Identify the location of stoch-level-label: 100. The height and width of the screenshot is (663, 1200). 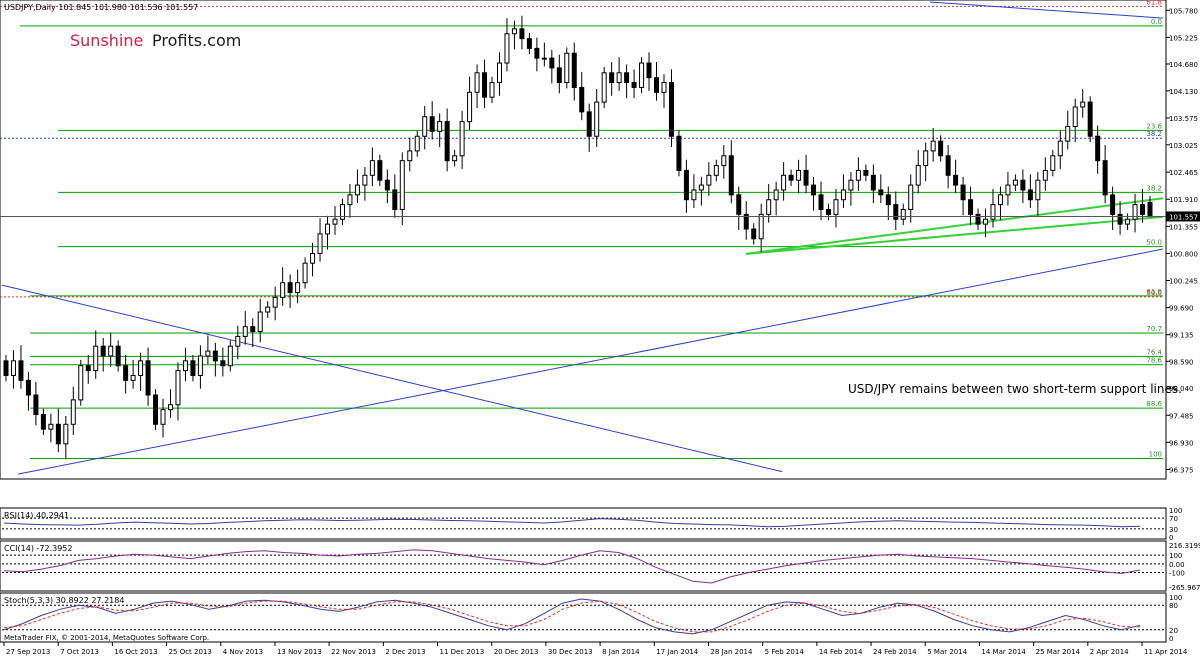
(1175, 598).